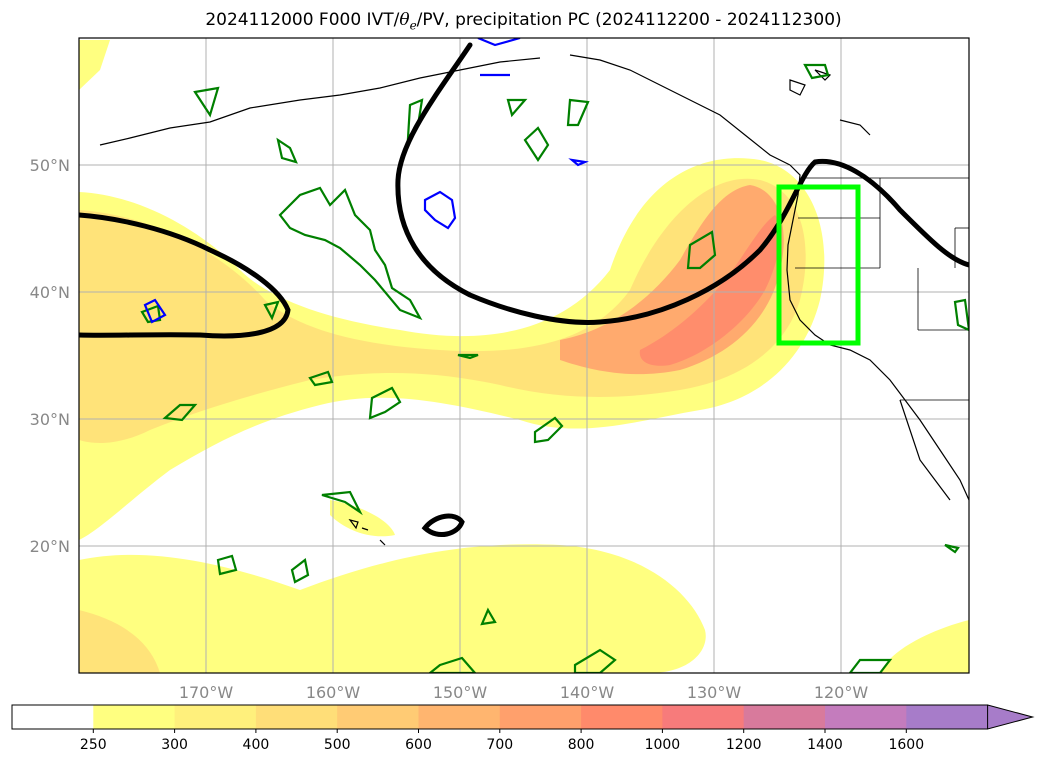  What do you see at coordinates (460, 692) in the screenshot?
I see `lon-label-150w: 150°W` at bounding box center [460, 692].